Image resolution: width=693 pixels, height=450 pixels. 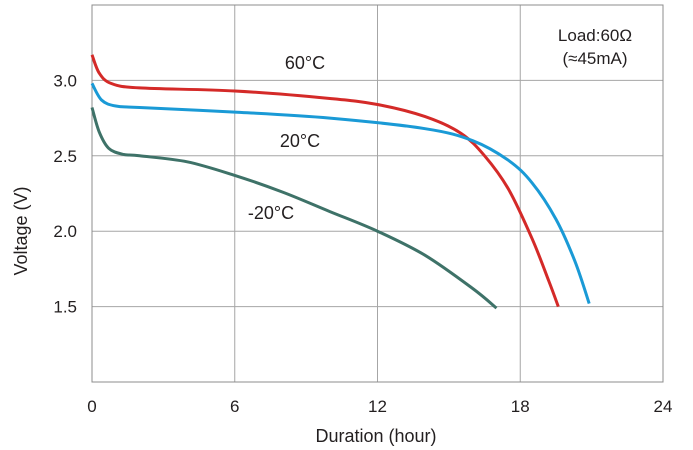 What do you see at coordinates (91, 406) in the screenshot?
I see `x-tick-label: 0` at bounding box center [91, 406].